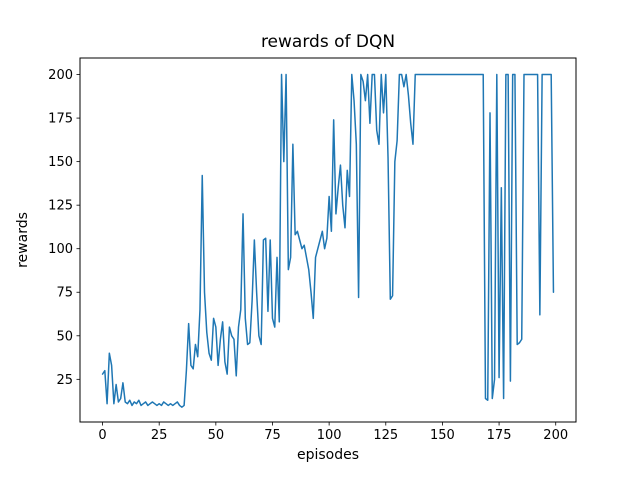  I want to click on y-tick-label: 175, so click(60, 119).